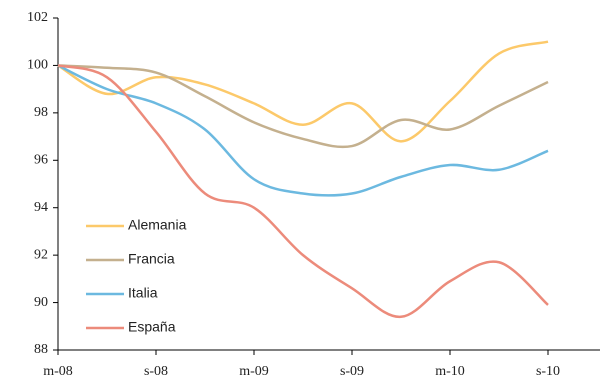 The height and width of the screenshot is (380, 604). What do you see at coordinates (41, 254) in the screenshot?
I see `y-tick-label: 92` at bounding box center [41, 254].